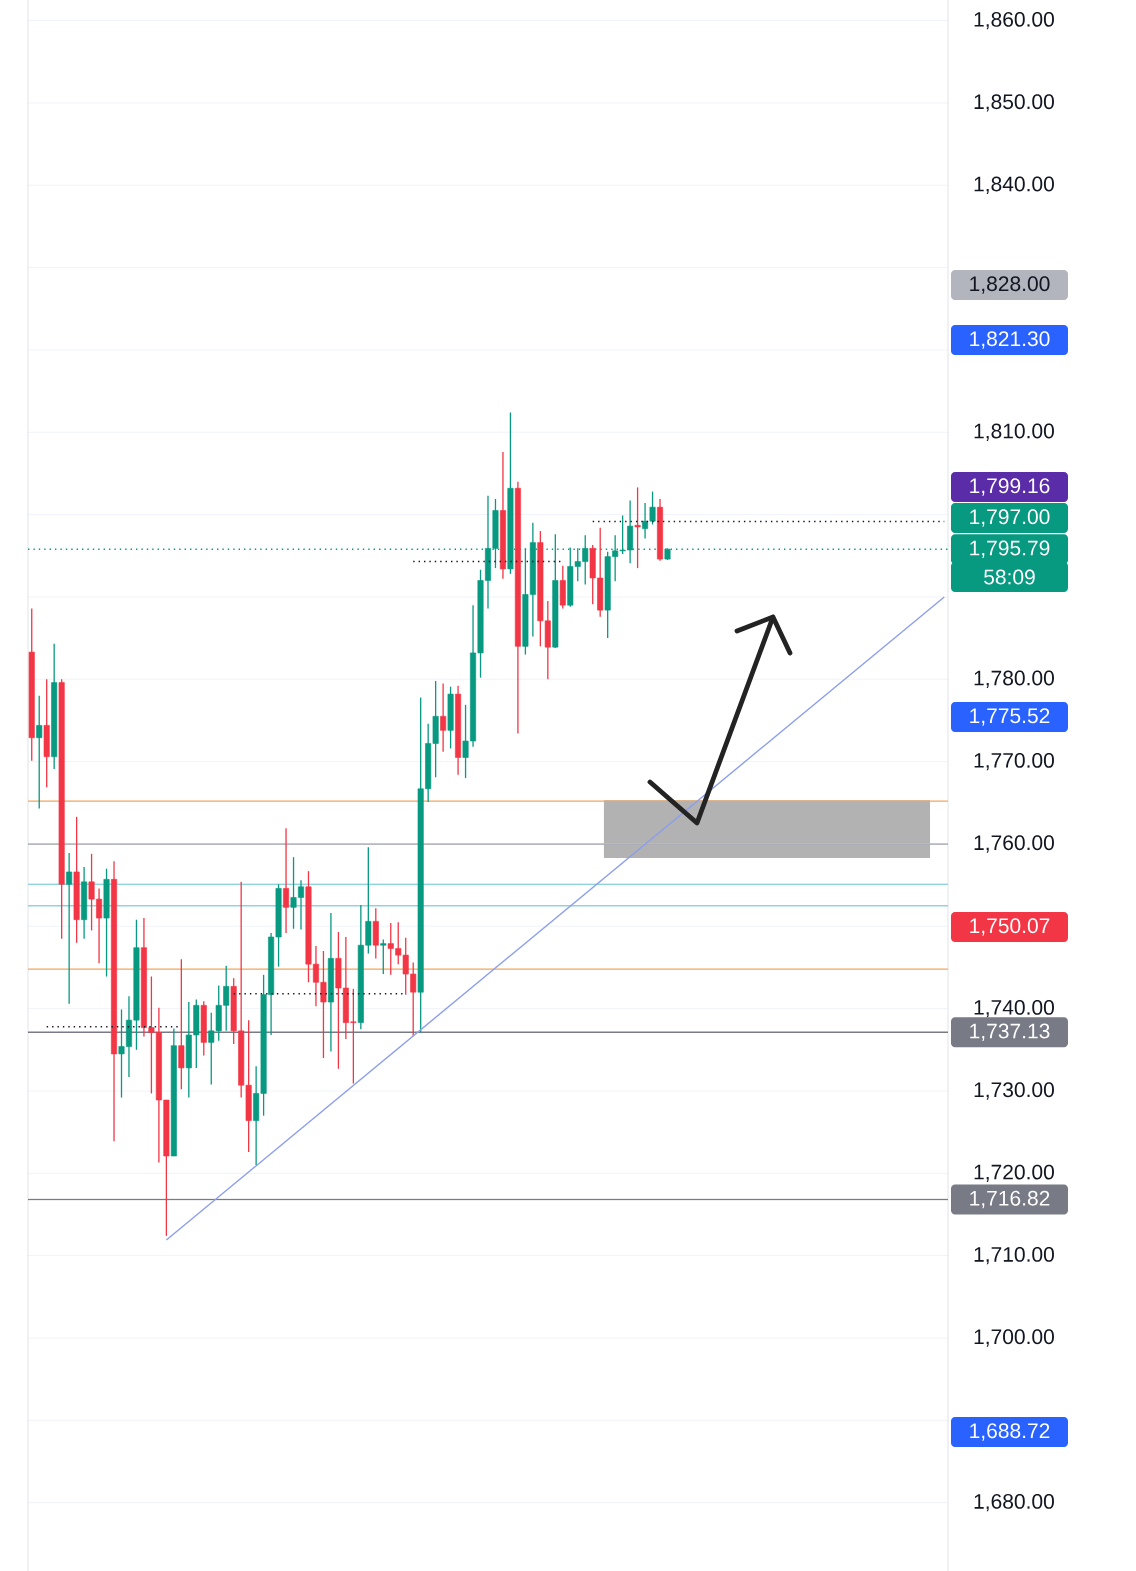 This screenshot has width=1136, height=1571. Describe the element at coordinates (1010, 717) in the screenshot. I see `text: 1,775.52` at that location.